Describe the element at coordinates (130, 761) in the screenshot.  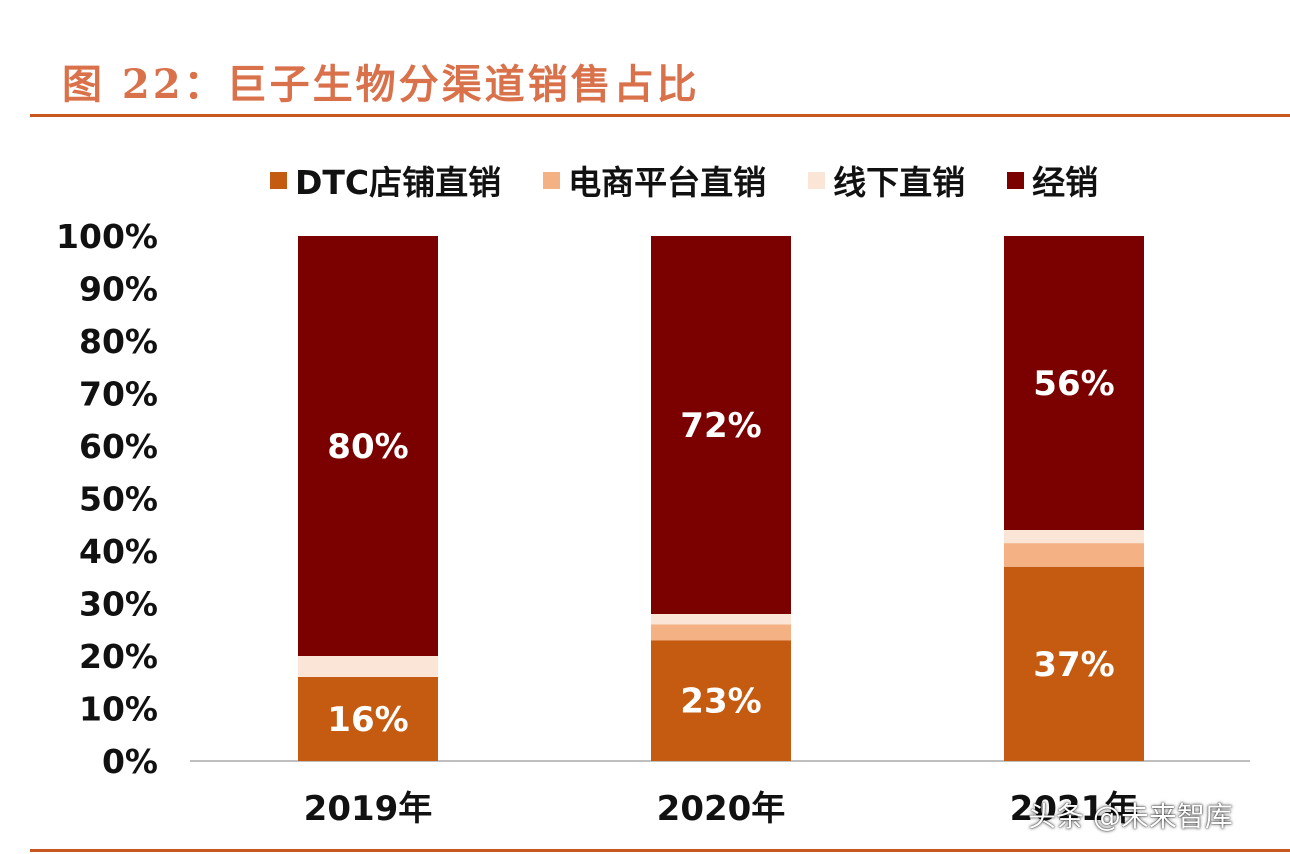
I see `y-tick-label: 0%` at that location.